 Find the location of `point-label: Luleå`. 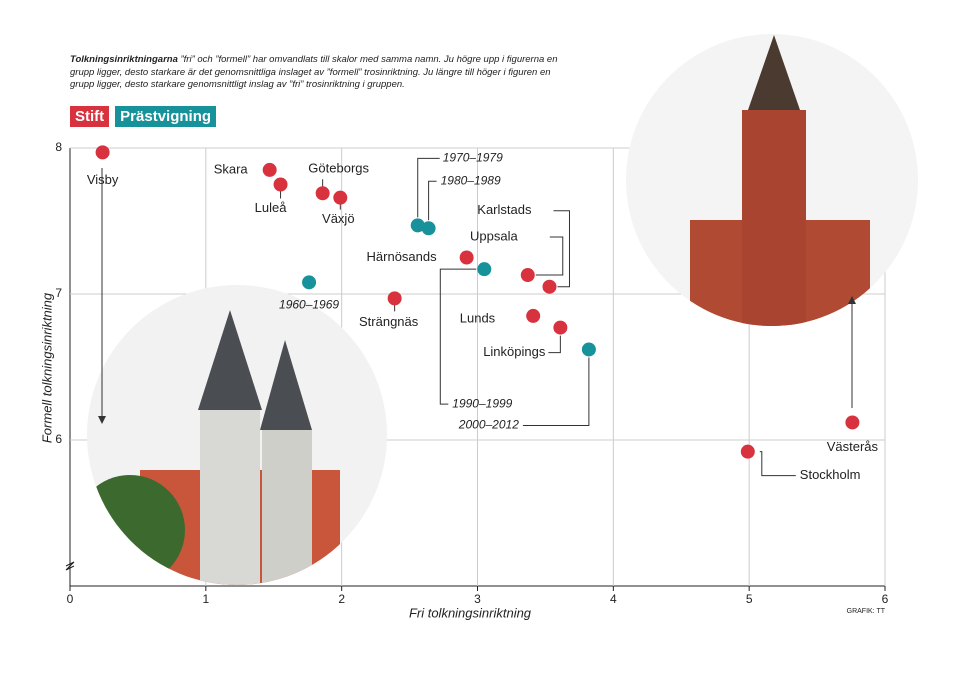

point-label: Luleå is located at coordinates (271, 207).